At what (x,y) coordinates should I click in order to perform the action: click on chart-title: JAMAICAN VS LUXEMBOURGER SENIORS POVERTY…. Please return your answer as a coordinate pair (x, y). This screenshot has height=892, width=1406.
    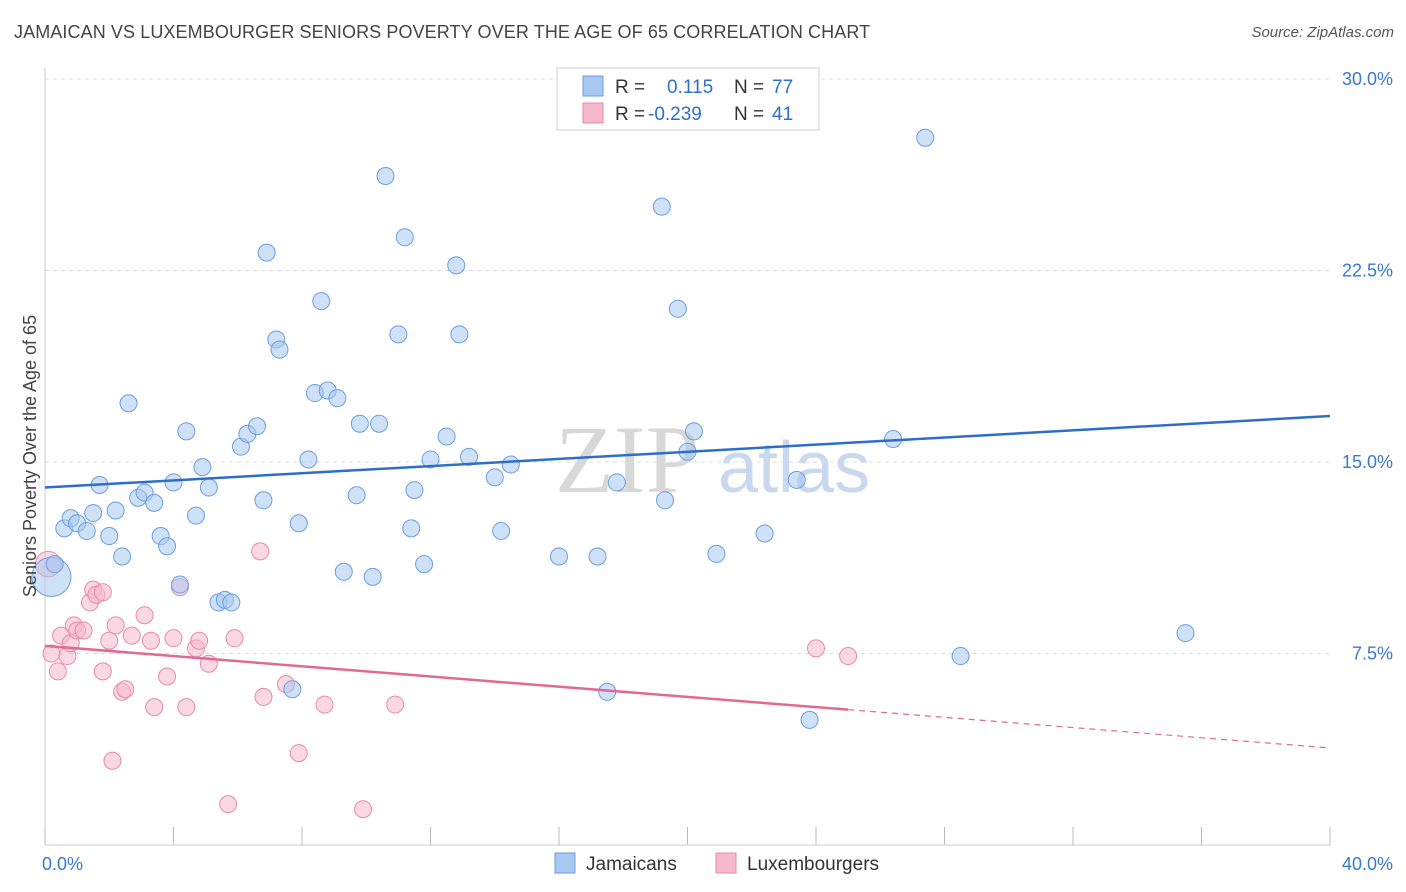
    Looking at the image, I should click on (442, 32).